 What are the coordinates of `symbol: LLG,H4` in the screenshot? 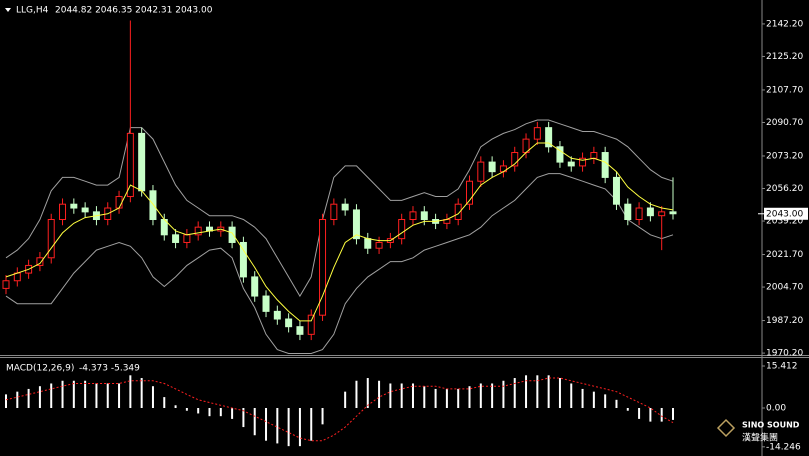 It's located at (32, 11).